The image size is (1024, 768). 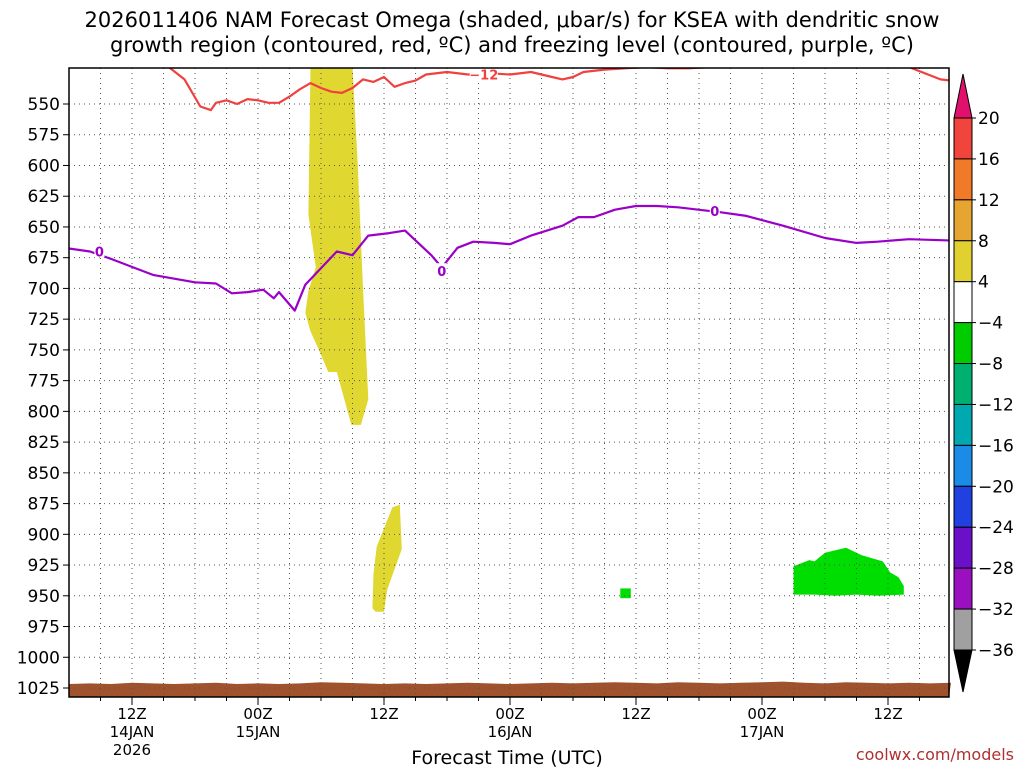 I want to click on colorbar-label: 8, so click(x=983, y=242).